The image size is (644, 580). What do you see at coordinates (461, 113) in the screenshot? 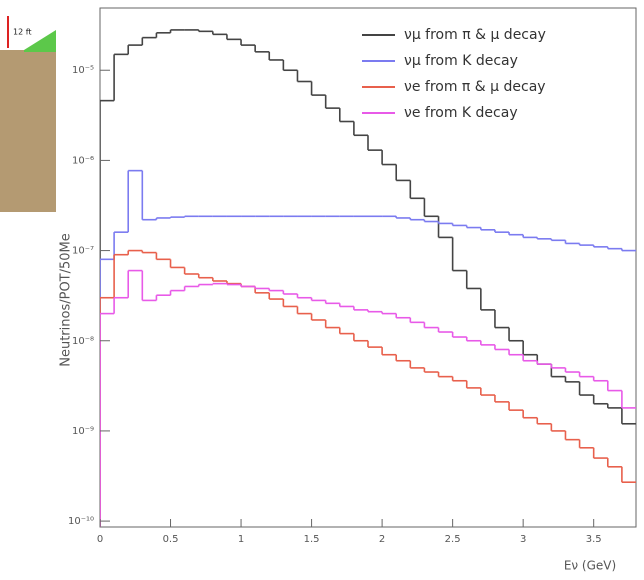
I see `legend-label: νe from K decay` at bounding box center [461, 113].